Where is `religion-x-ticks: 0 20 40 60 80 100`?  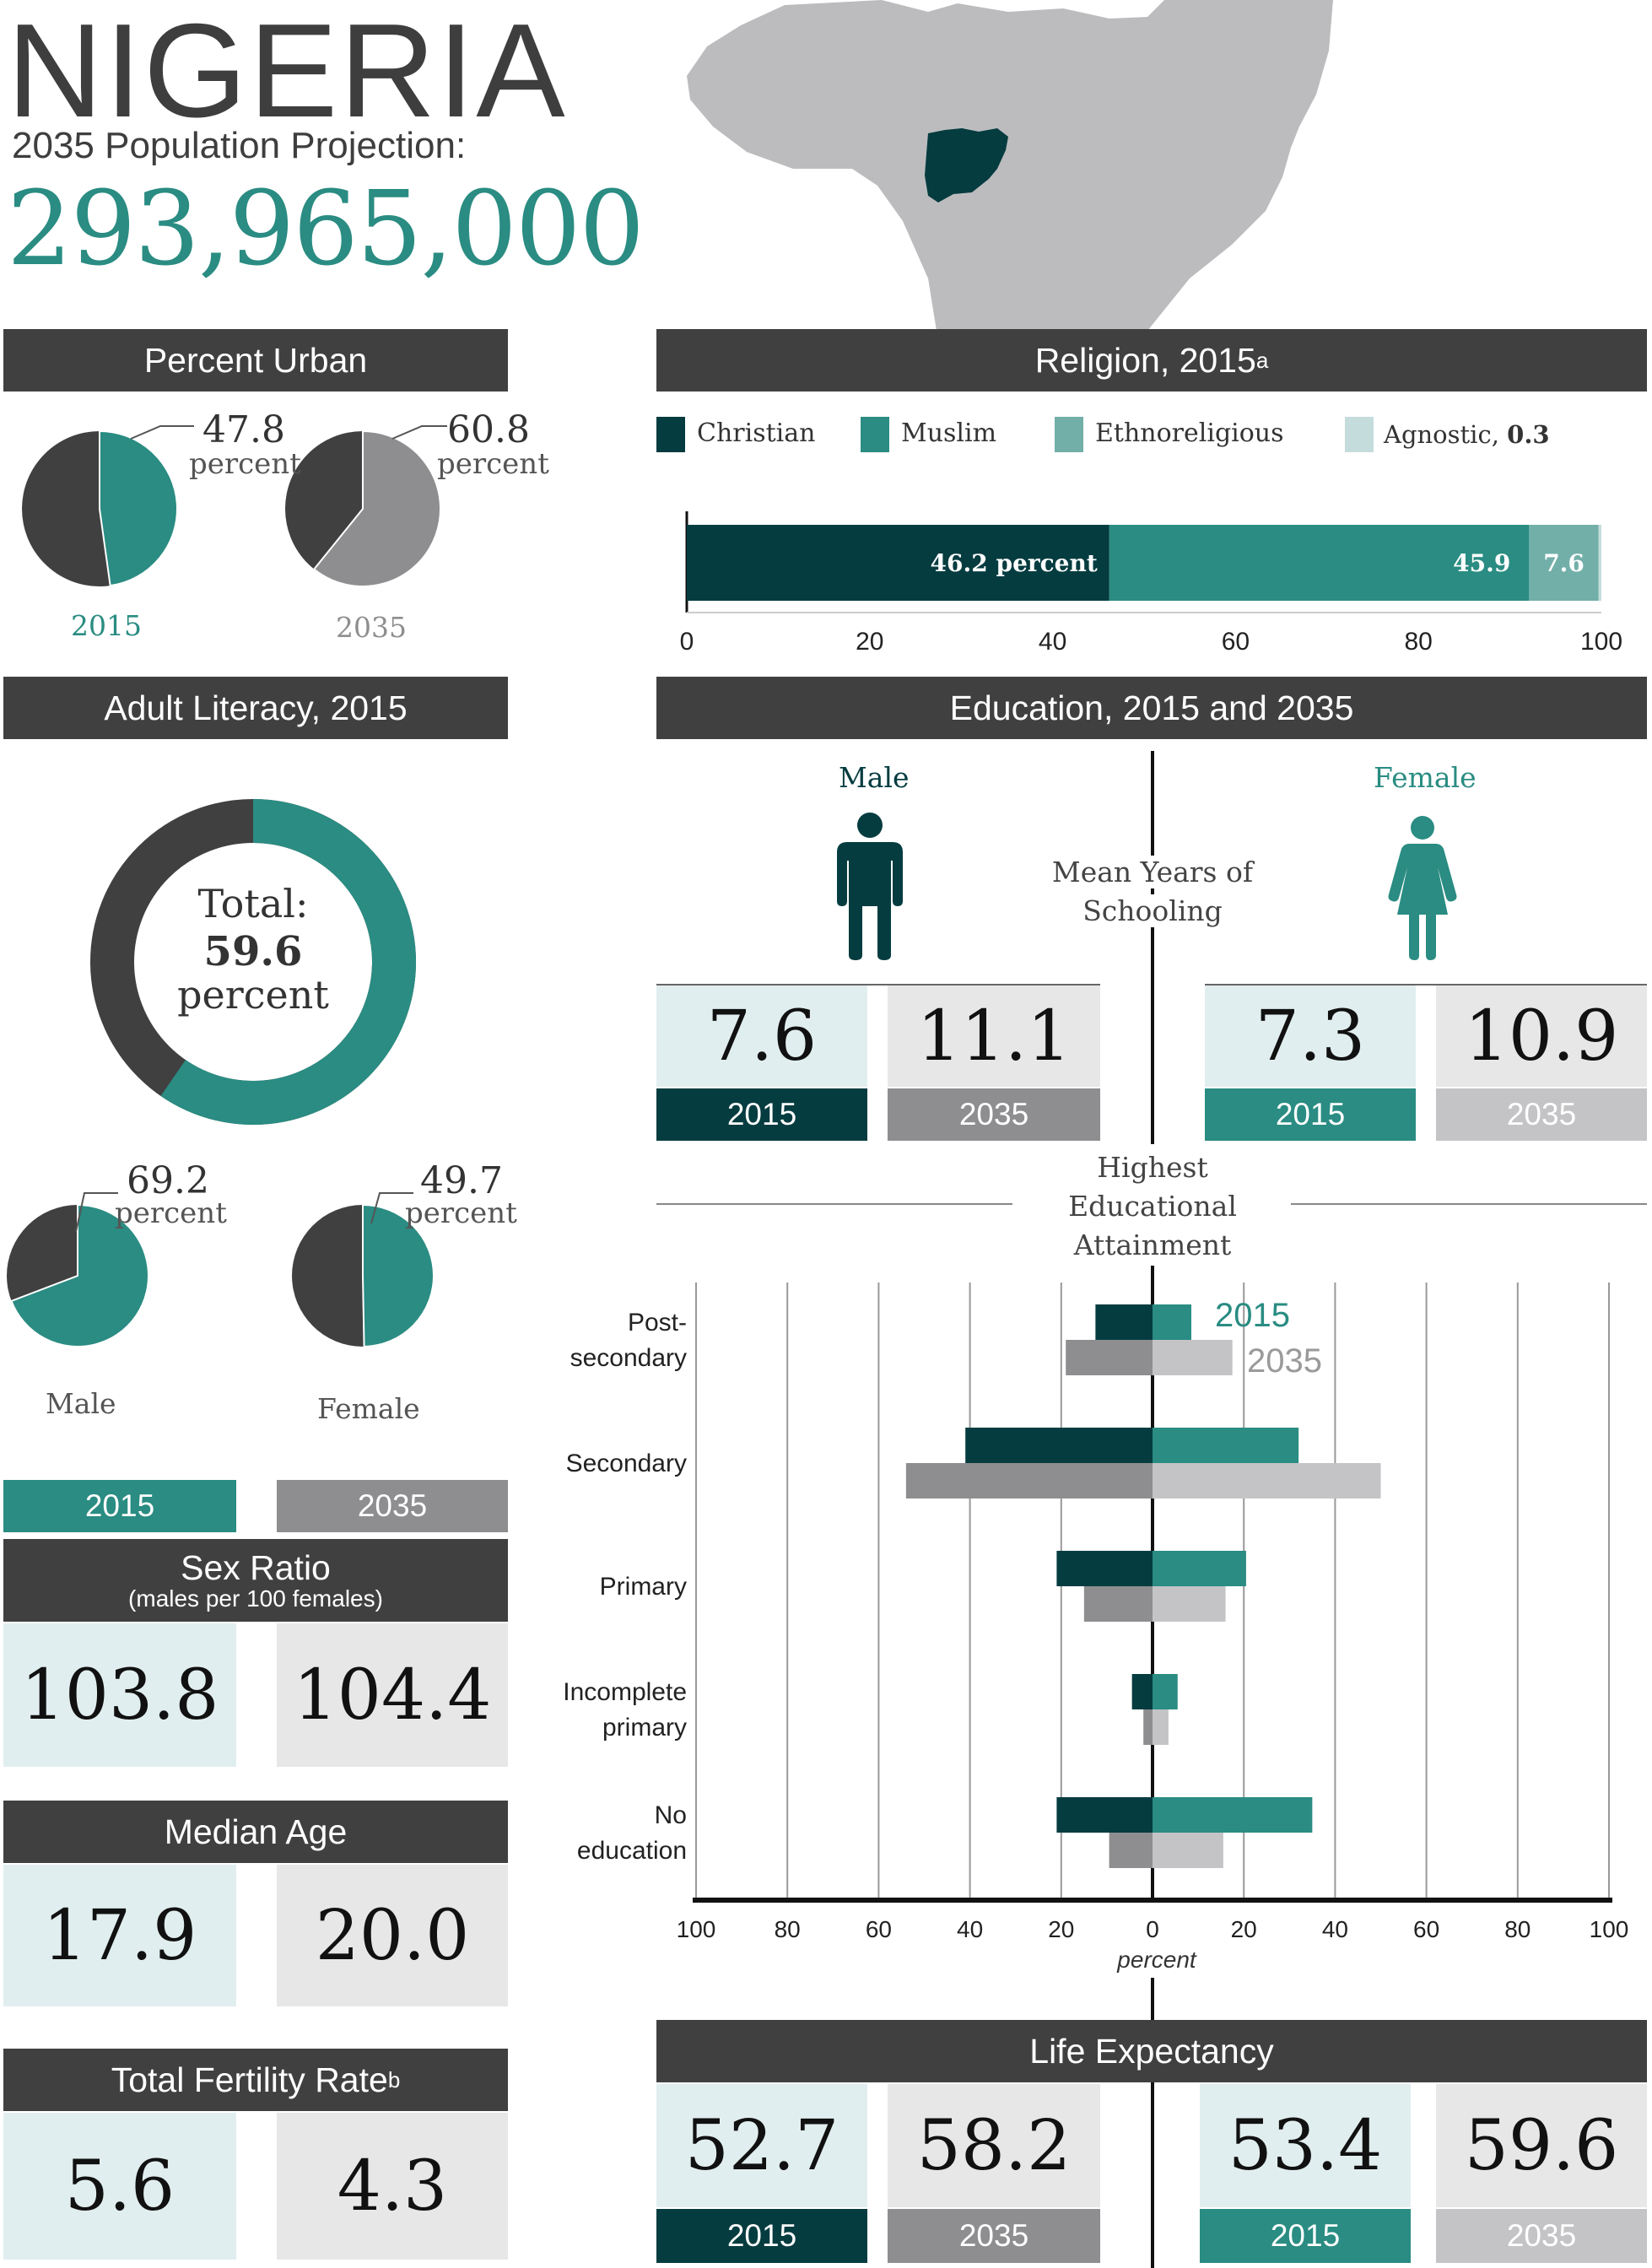 religion-x-ticks: 0 20 40 60 80 100 is located at coordinates (1151, 642).